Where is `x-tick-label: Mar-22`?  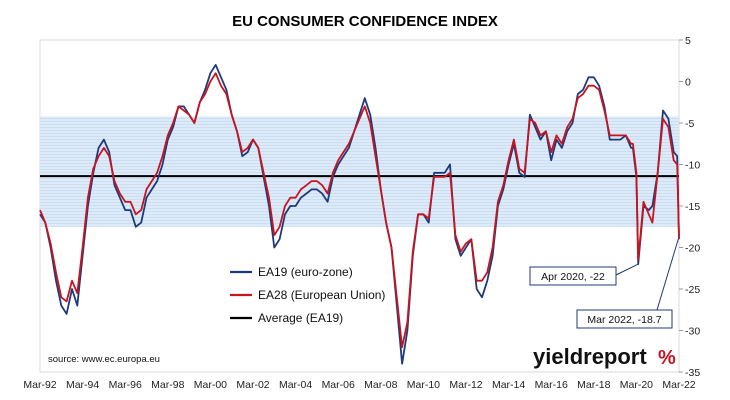 x-tick-label: Mar-22 is located at coordinates (678, 385).